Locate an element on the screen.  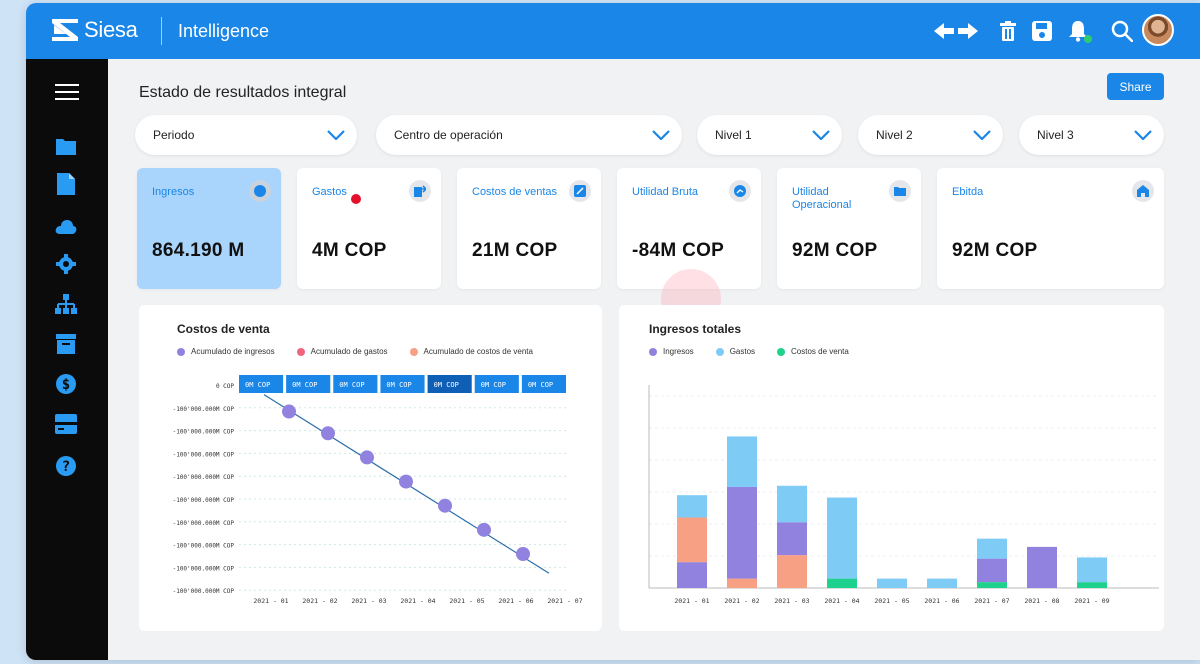
filter-label: Centro de operación is located at coordinates (448, 135).